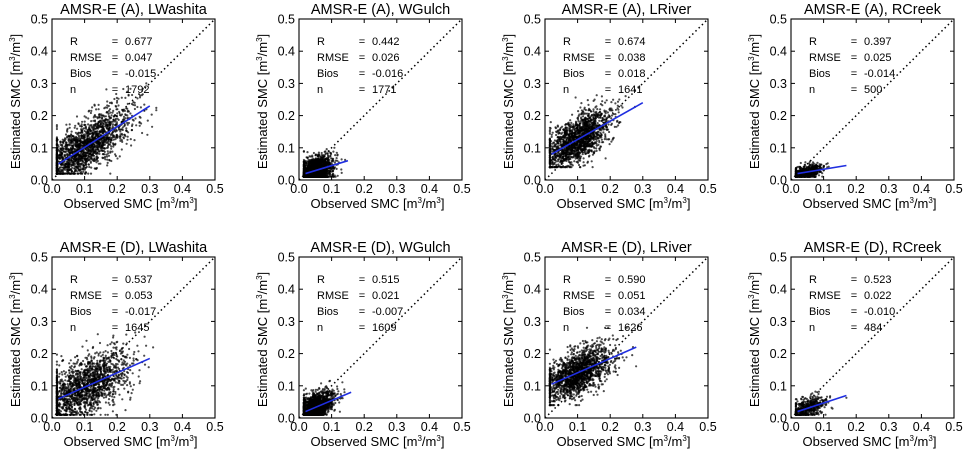 The width and height of the screenshot is (964, 459). I want to click on x-tick-label: 0.4, so click(182, 189).